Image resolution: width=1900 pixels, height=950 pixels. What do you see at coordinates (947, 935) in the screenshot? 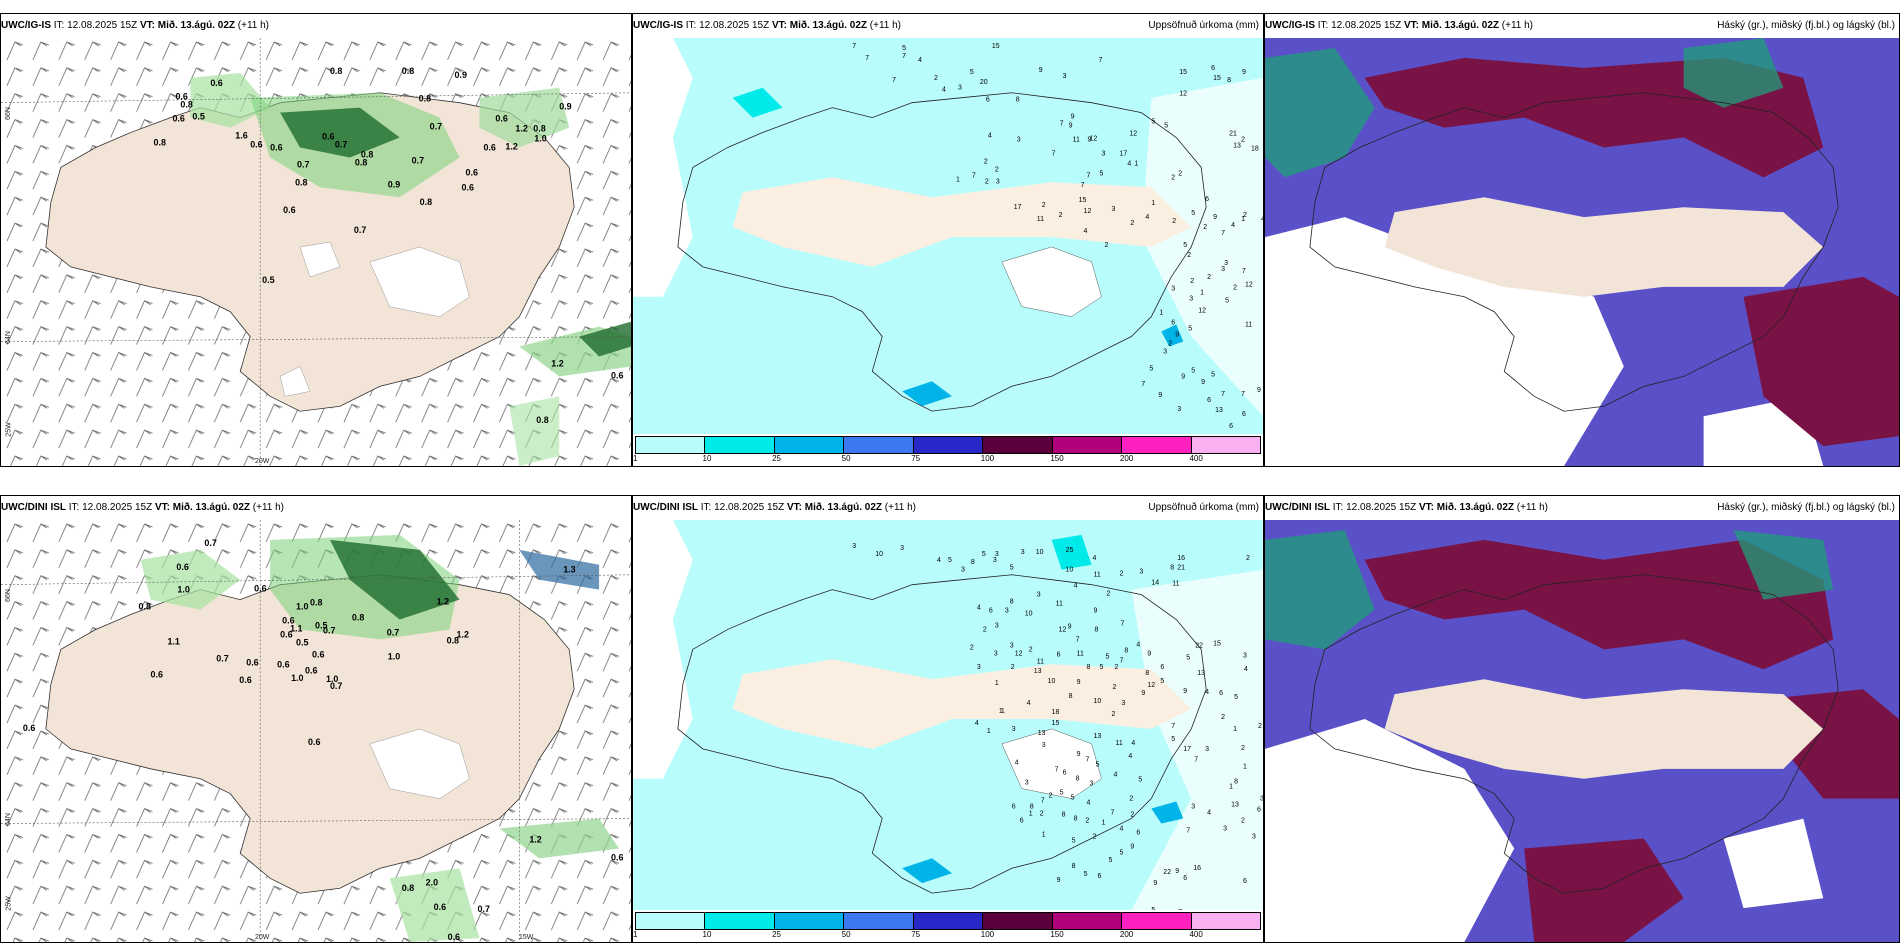
I see `colorbar-labels: 1 10 25 50 75 100 150 200 400` at bounding box center [947, 935].